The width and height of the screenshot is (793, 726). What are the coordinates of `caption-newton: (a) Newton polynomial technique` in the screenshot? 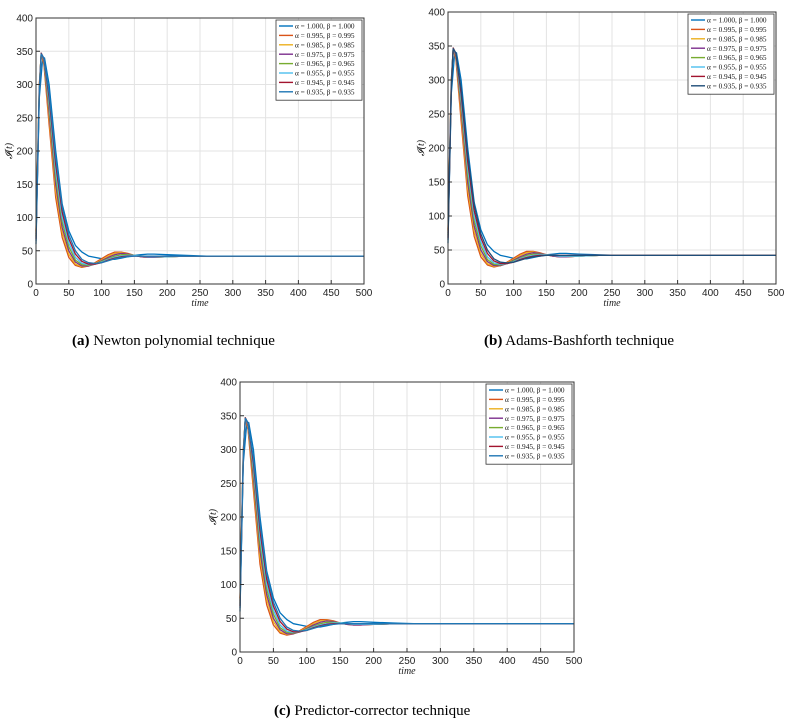 It's located at (173, 341).